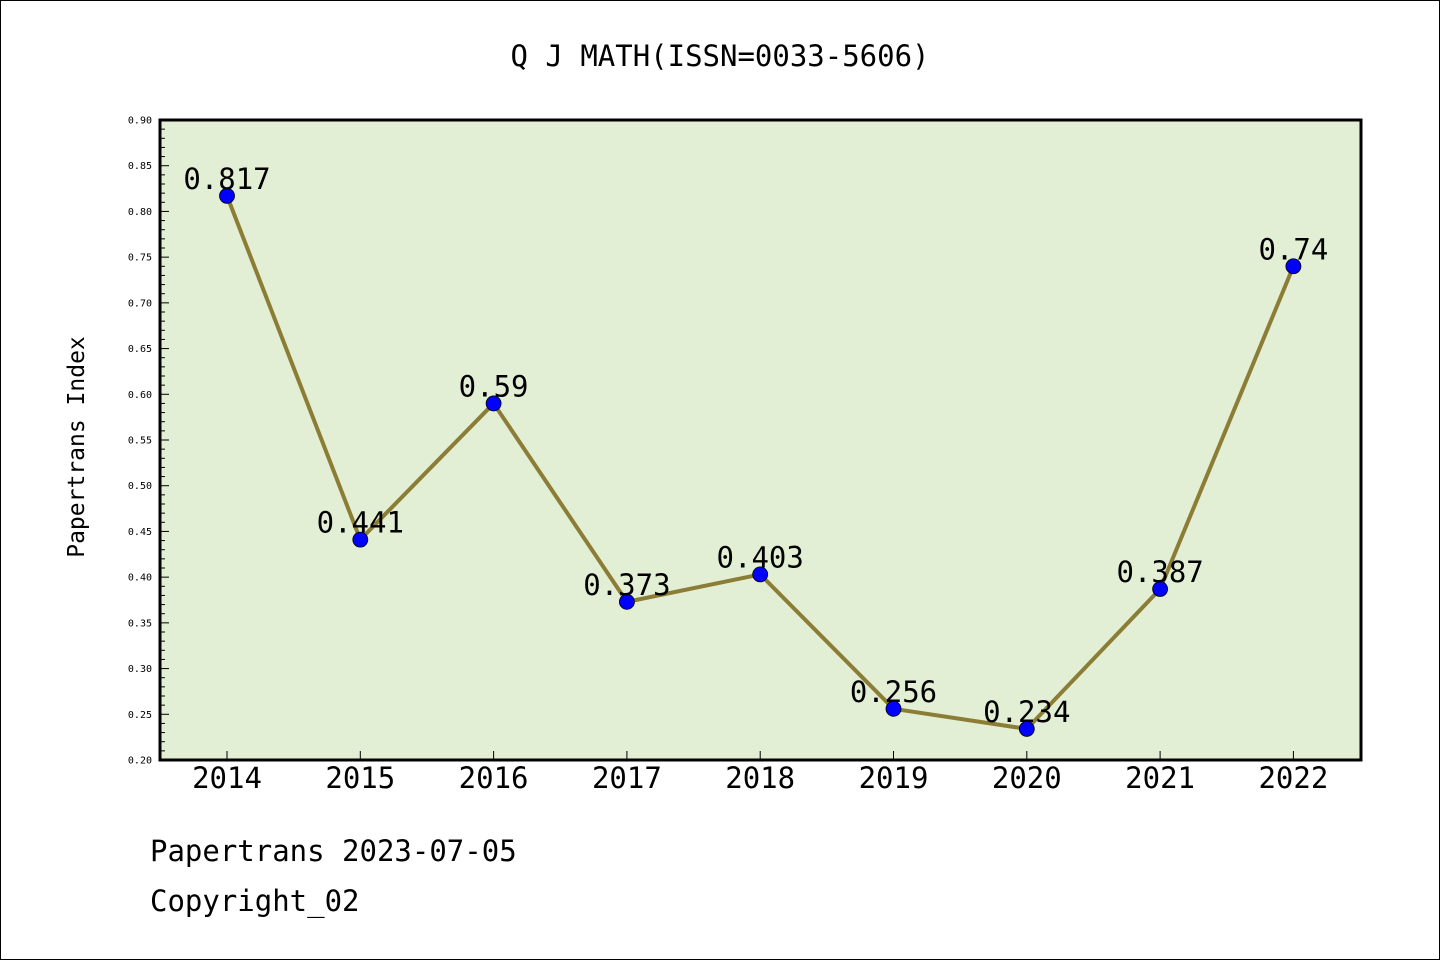 This screenshot has height=960, width=1440. I want to click on x-axis: 2014 2015 2016 2017 2018 2019 2020 2021 2022, so click(760, 773).